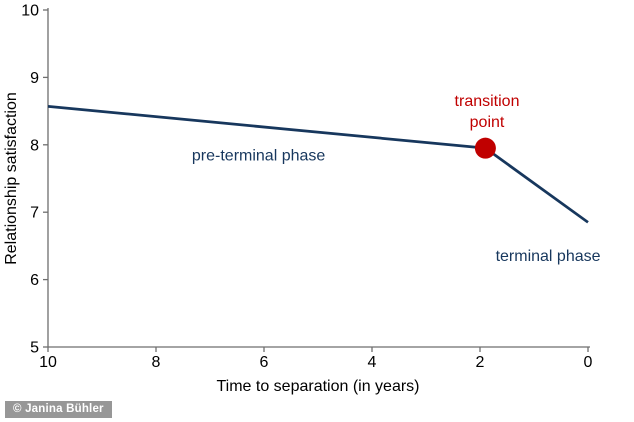  I want to click on annotation-transition-point-label: transition point, so click(487, 112).